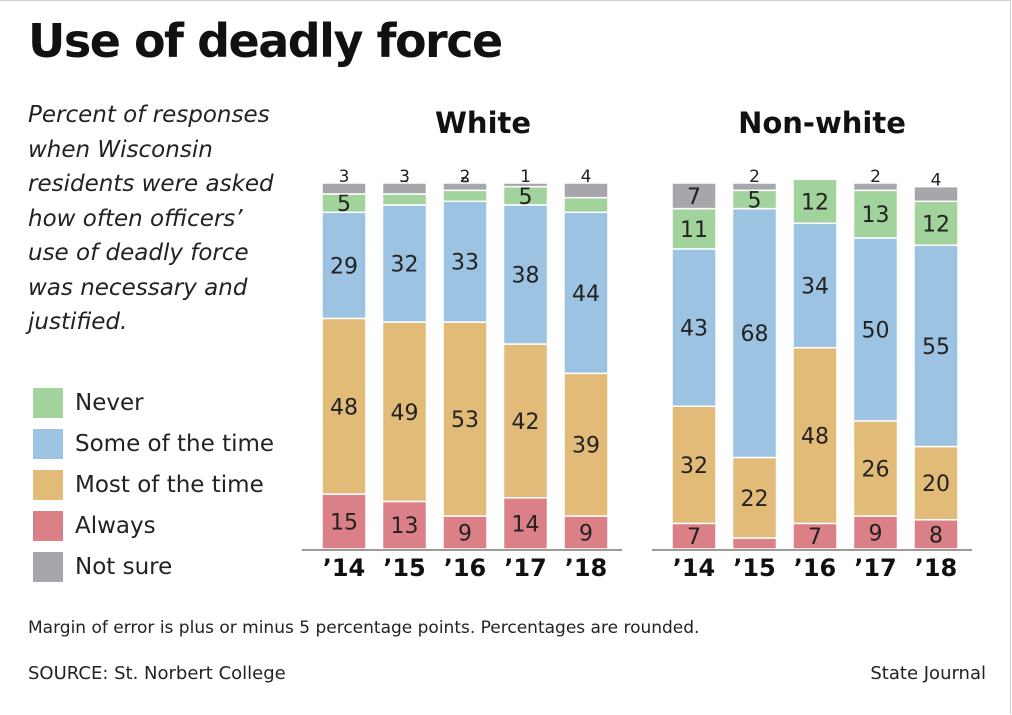 The height and width of the screenshot is (715, 1012). I want to click on legend-item-not-sure: Not sure, so click(153, 566).